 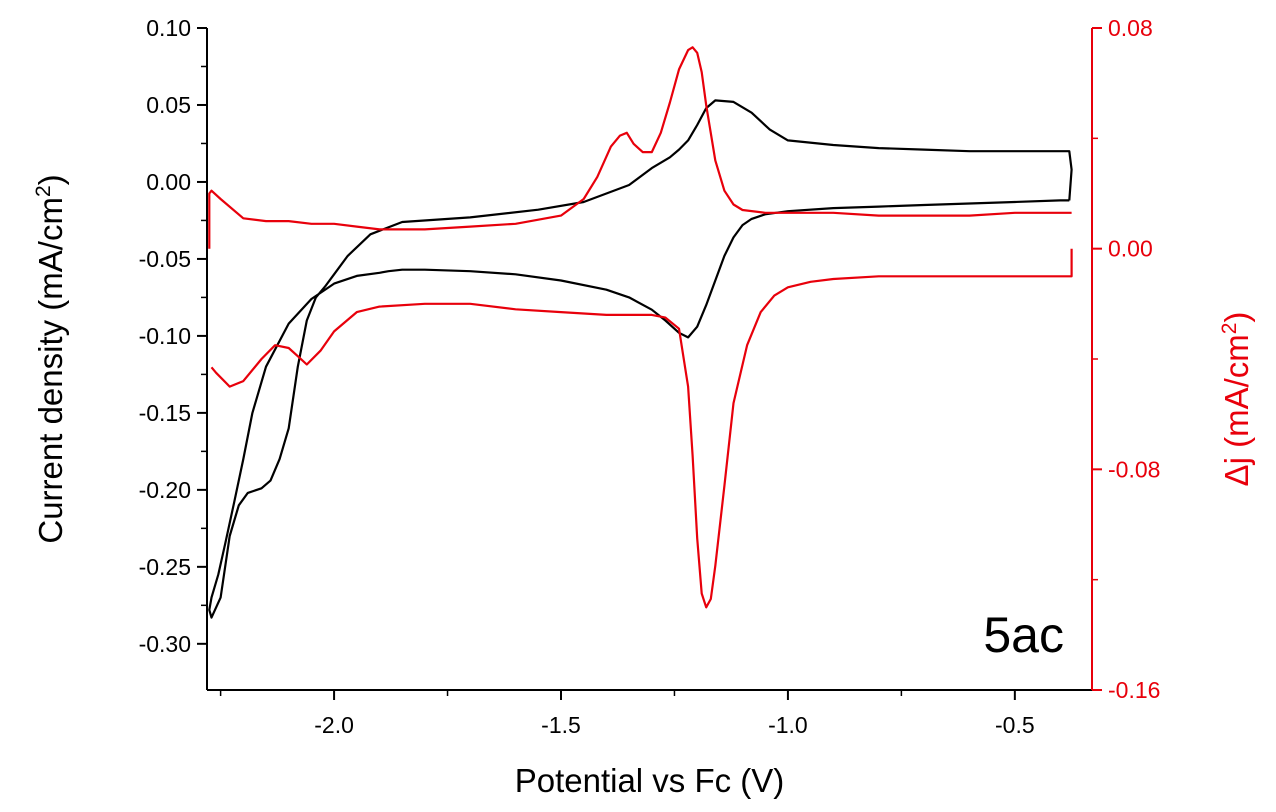 I want to click on y-left-tick-label: -0.10, so click(x=165, y=336).